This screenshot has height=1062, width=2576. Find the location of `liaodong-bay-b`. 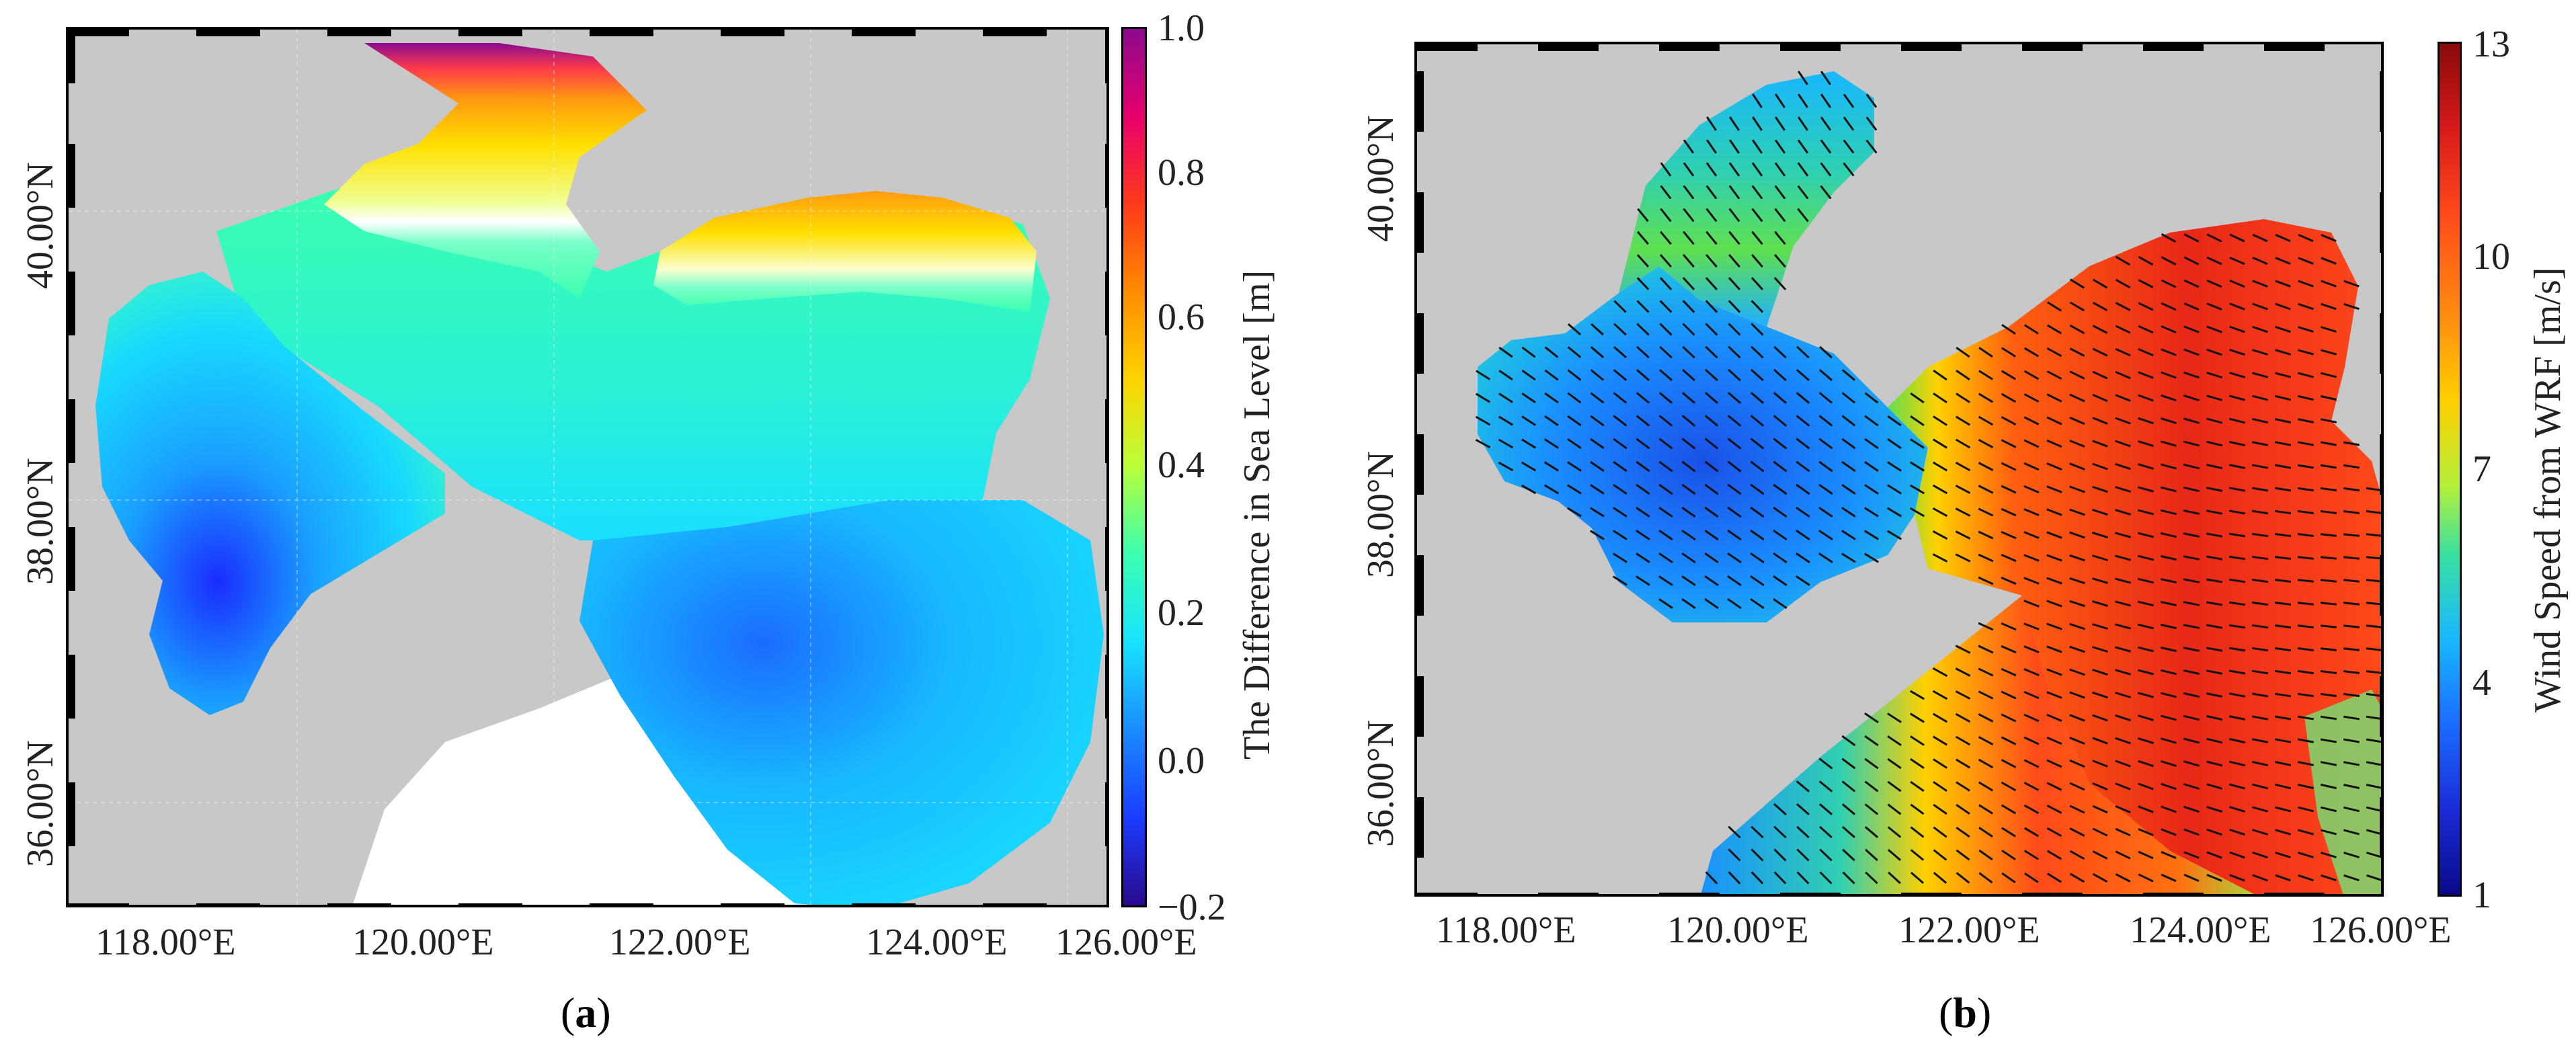

liaodong-bay-b is located at coordinates (1746, 199).